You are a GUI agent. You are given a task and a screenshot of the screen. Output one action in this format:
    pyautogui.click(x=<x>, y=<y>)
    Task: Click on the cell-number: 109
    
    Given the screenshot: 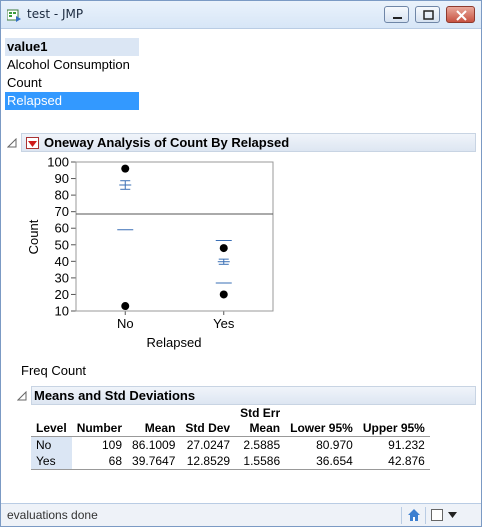 What is the action you would take?
    pyautogui.click(x=112, y=445)
    